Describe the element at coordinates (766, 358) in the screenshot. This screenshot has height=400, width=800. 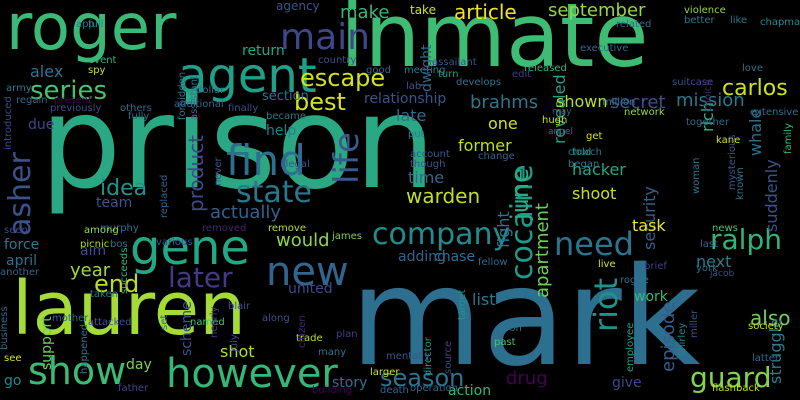
I see `word: latter` at that location.